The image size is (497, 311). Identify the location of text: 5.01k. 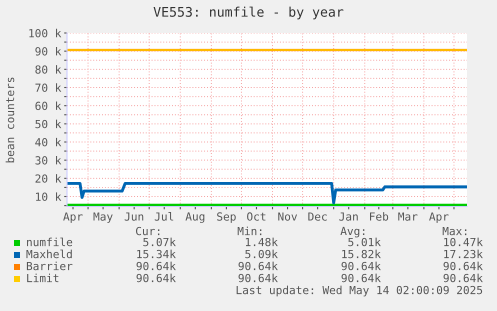
(364, 242).